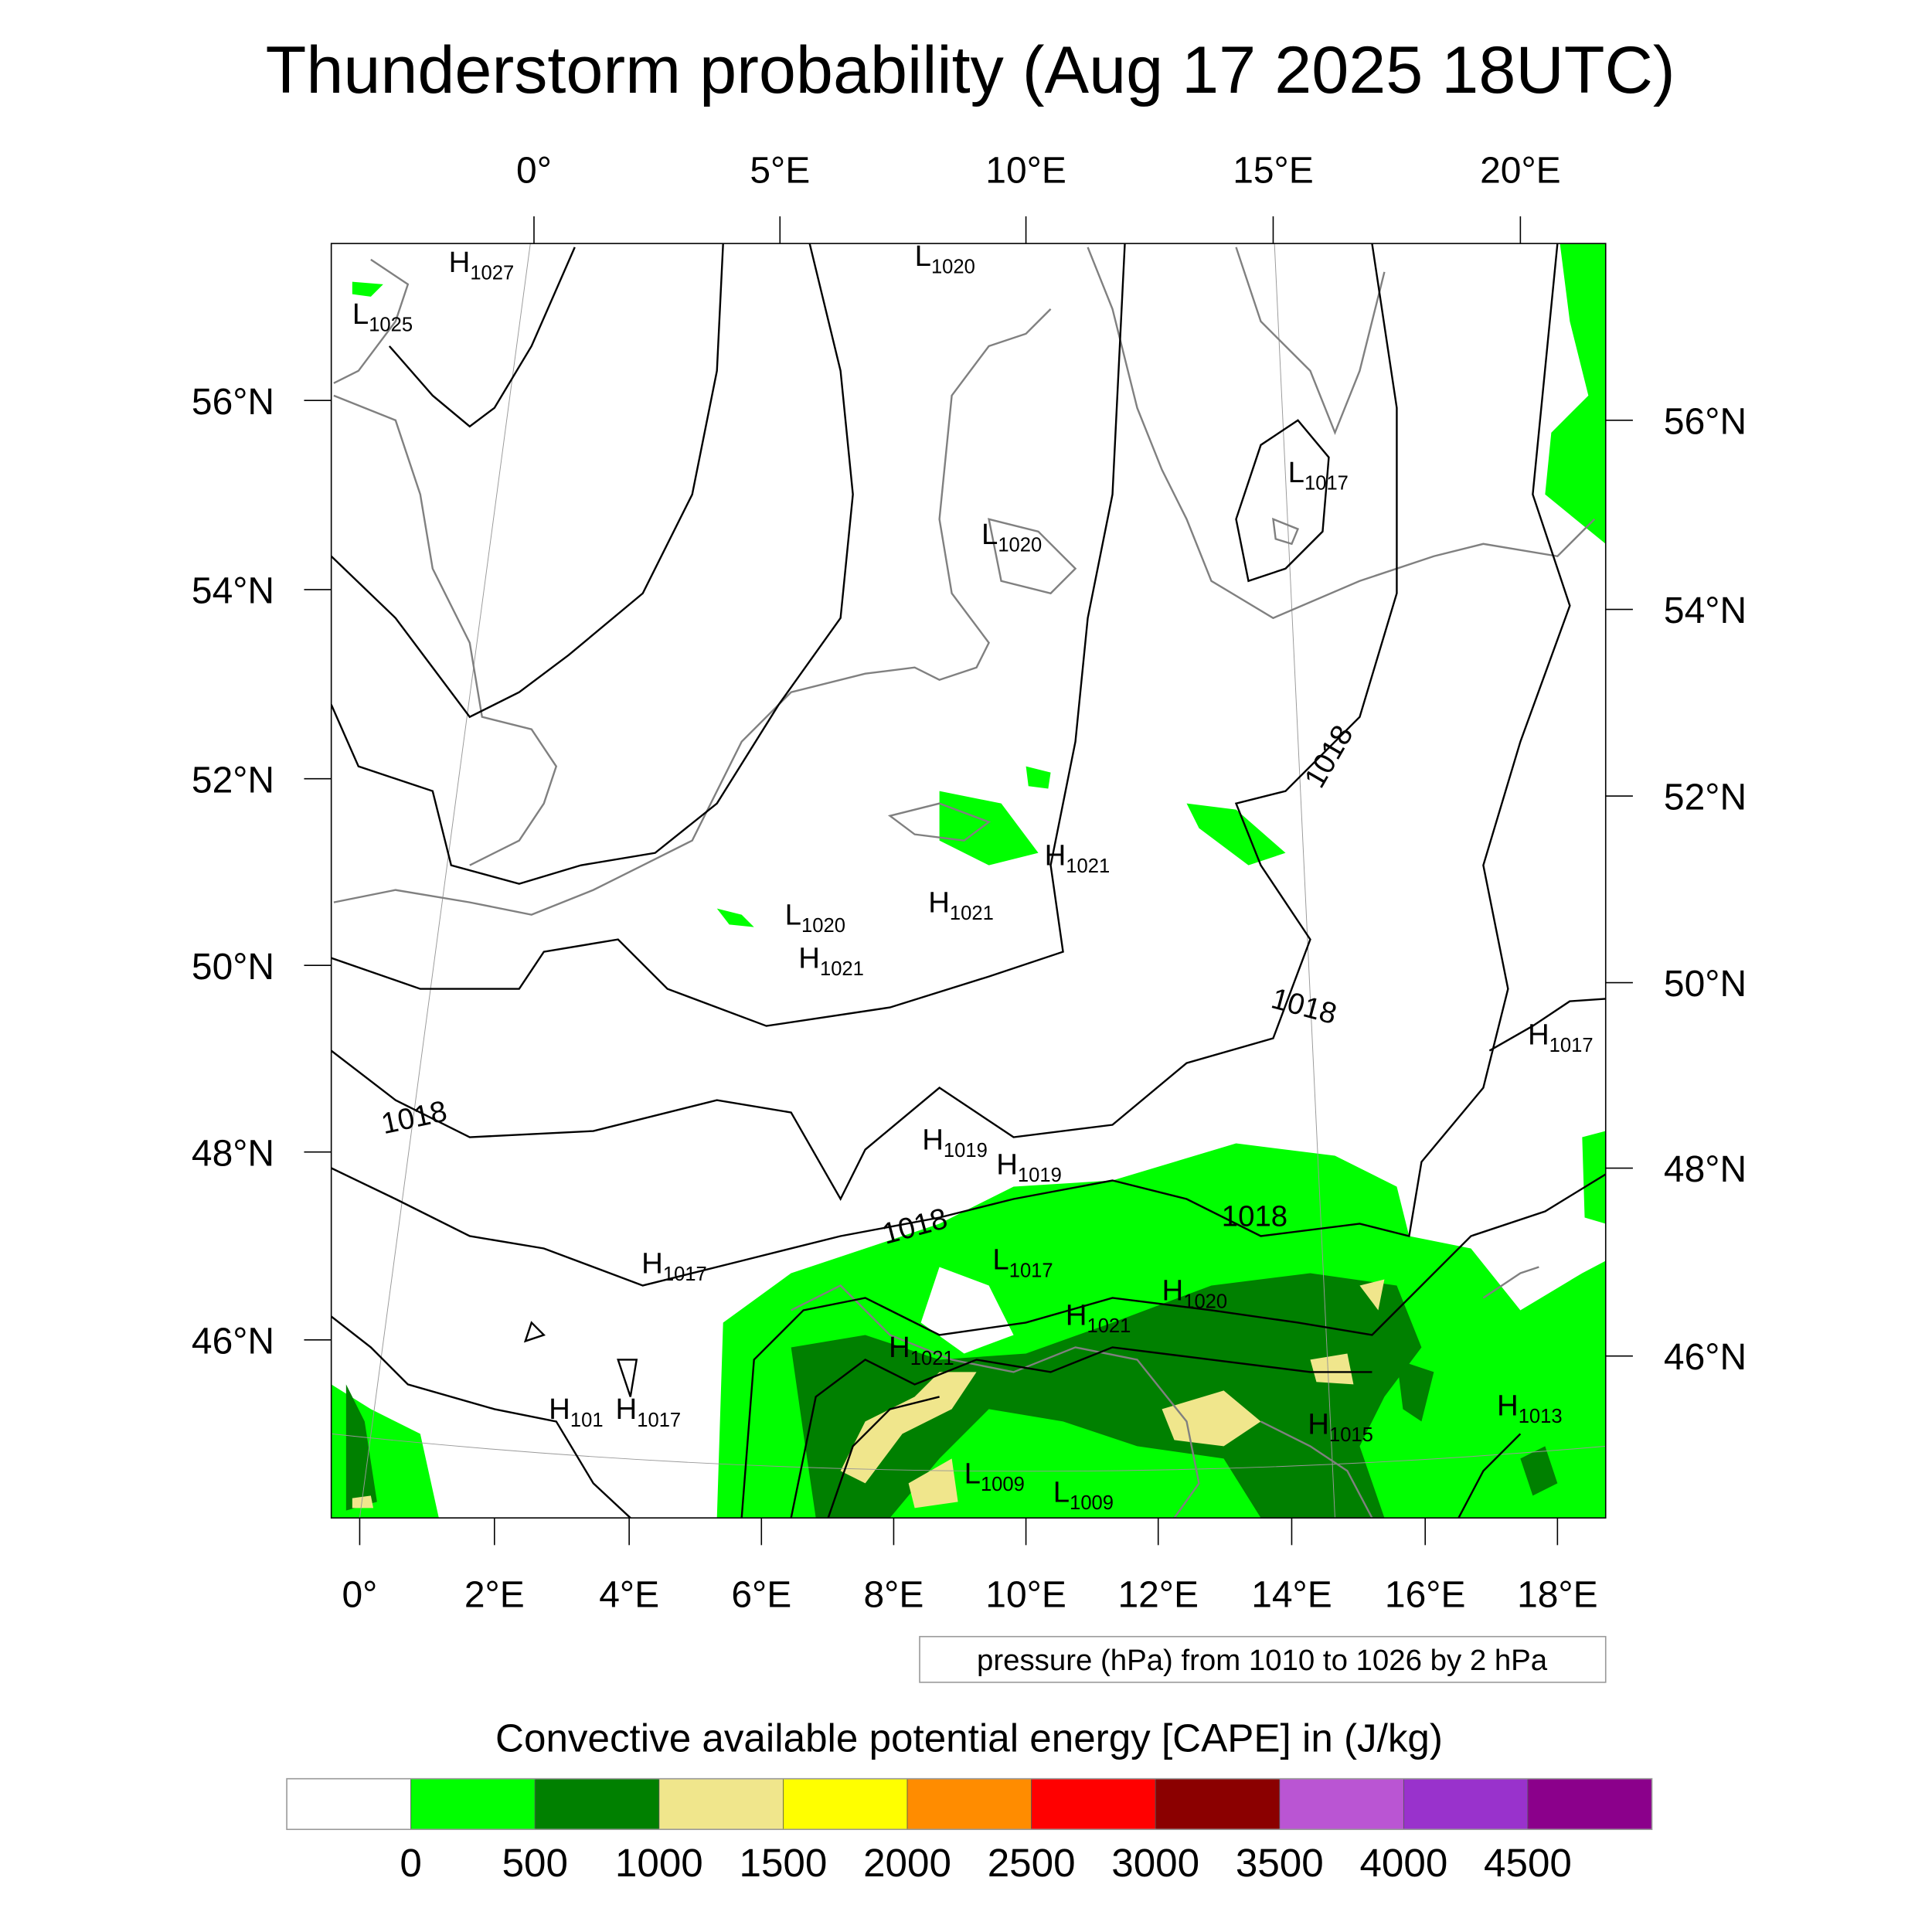  I want to click on bottom-lon-tick-label: 0°, so click(360, 1595).